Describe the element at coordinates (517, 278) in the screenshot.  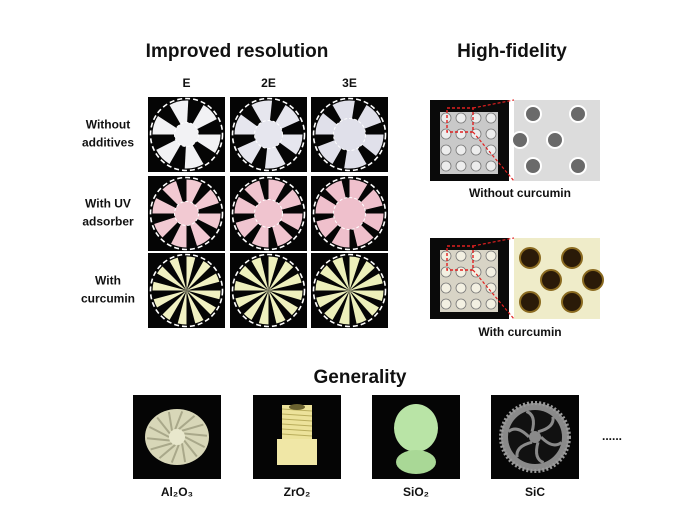
I see `lattice-image` at that location.